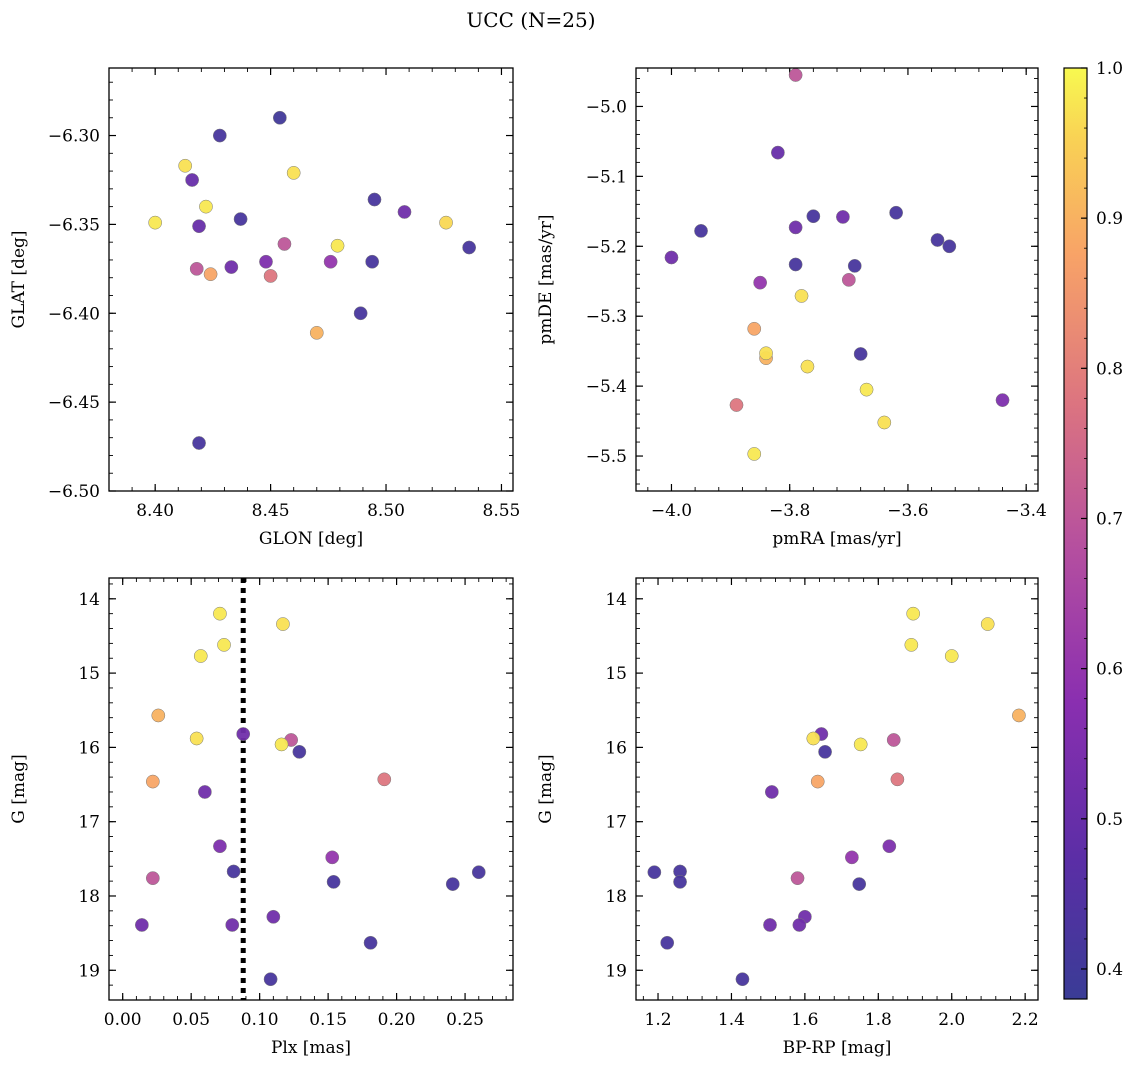 This screenshot has width=1136, height=1067. Describe the element at coordinates (191, 1020) in the screenshot. I see `x-tick-label: 0.05` at that location.